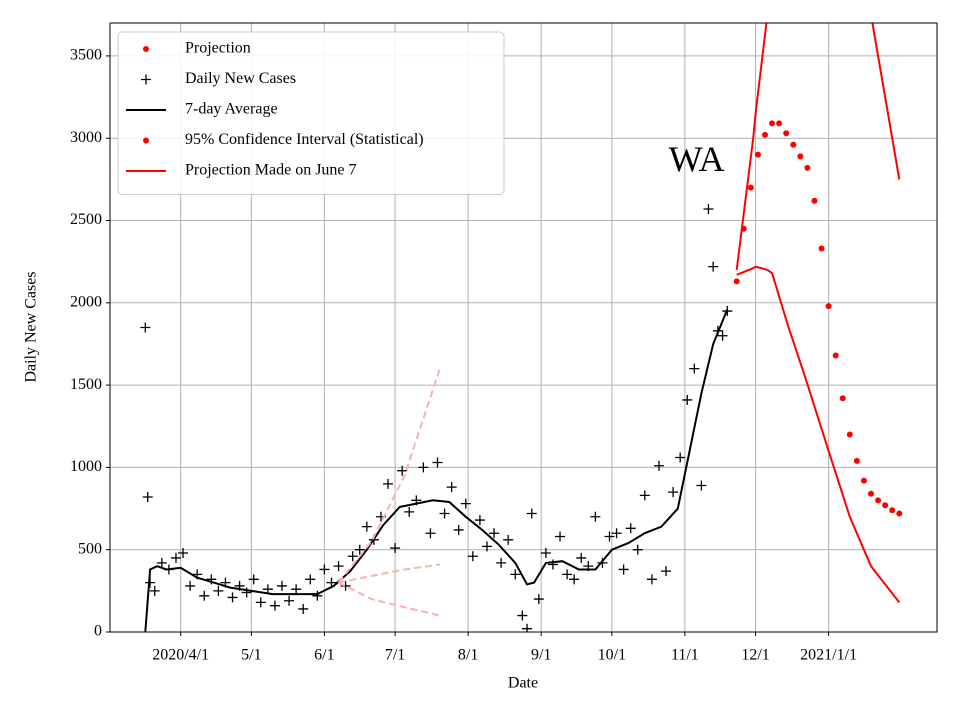 This screenshot has height=725, width=960. Describe the element at coordinates (231, 109) in the screenshot. I see `legend-label: 7-day Average` at that location.